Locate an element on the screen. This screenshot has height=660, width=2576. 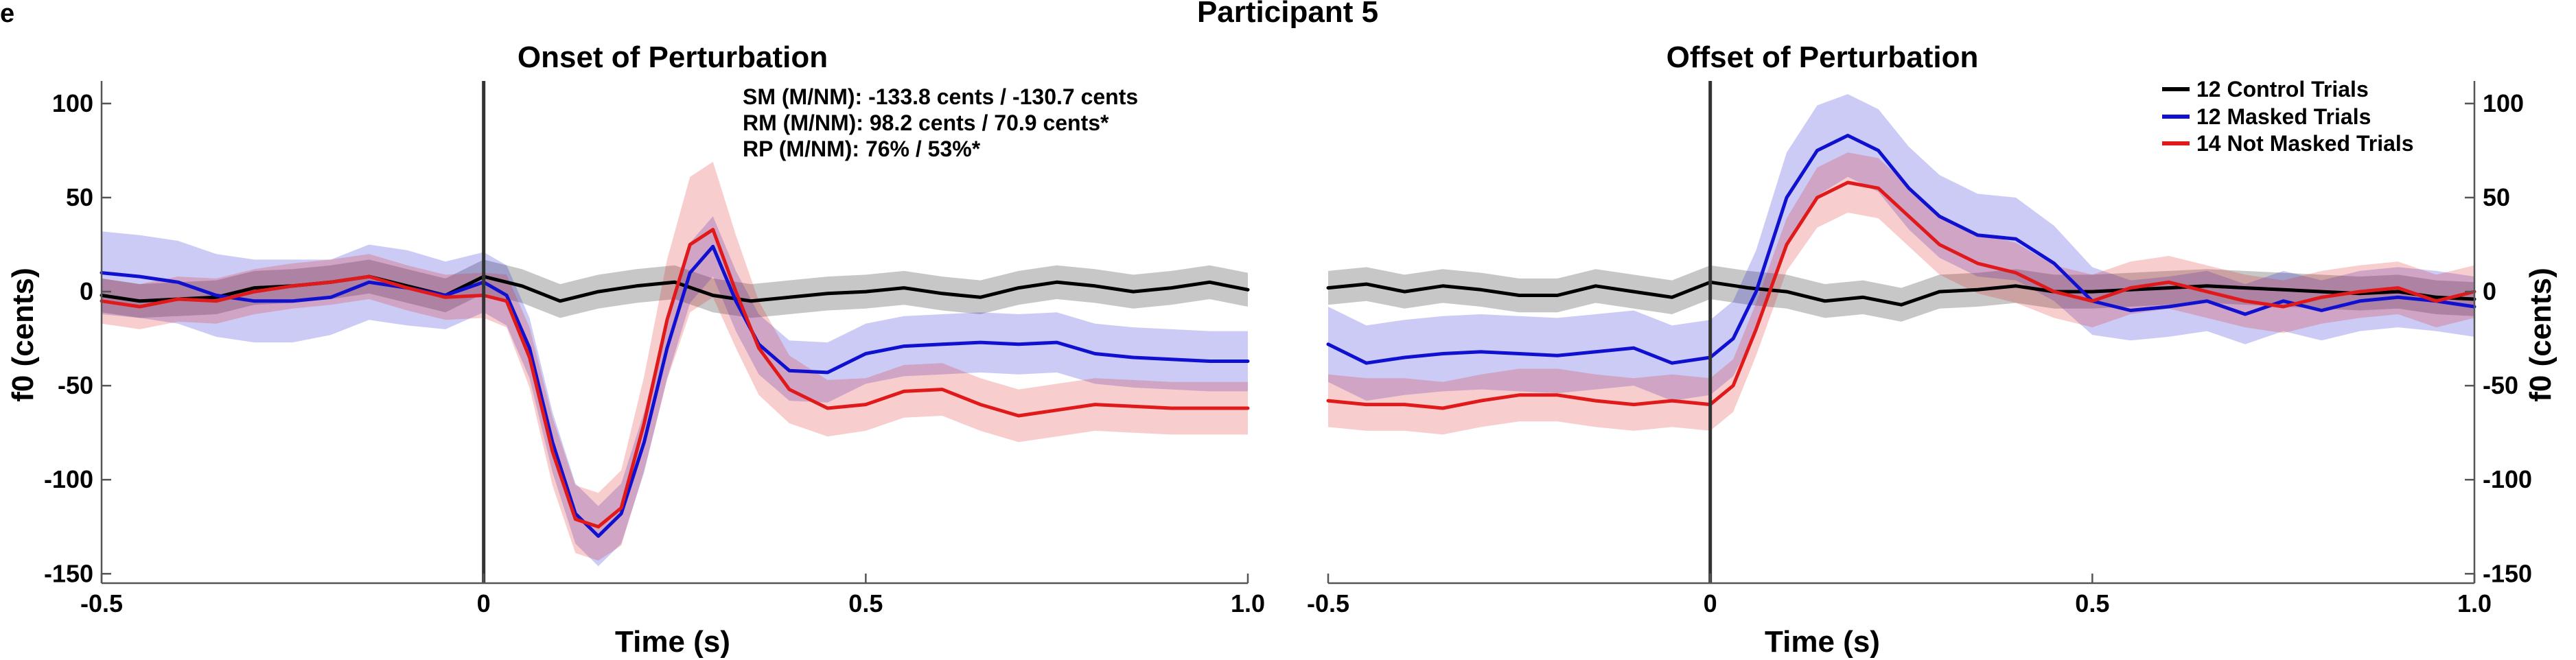
stats-line-1: SM (M/NM): -133.8 cents / -130.7 cents is located at coordinates (940, 96).